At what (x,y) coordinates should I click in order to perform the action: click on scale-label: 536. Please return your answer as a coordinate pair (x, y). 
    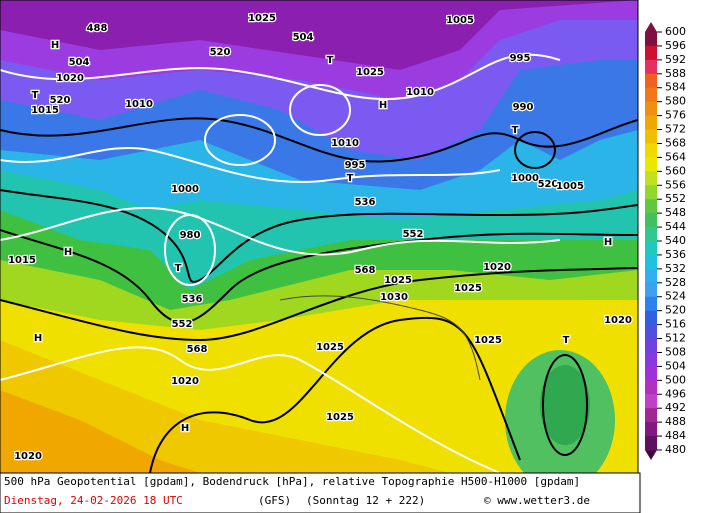
    Looking at the image, I should click on (675, 254).